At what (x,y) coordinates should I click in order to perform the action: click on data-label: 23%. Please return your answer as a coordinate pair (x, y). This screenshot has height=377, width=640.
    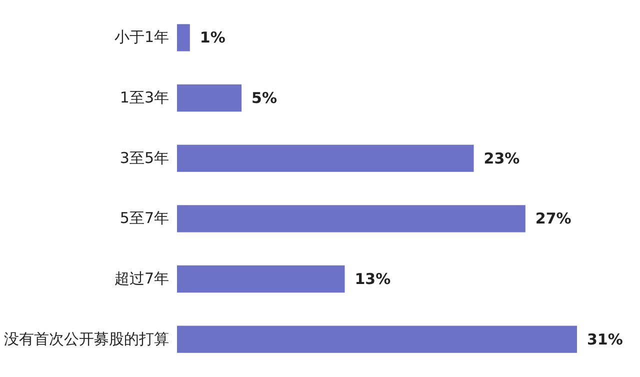
    Looking at the image, I should click on (502, 158).